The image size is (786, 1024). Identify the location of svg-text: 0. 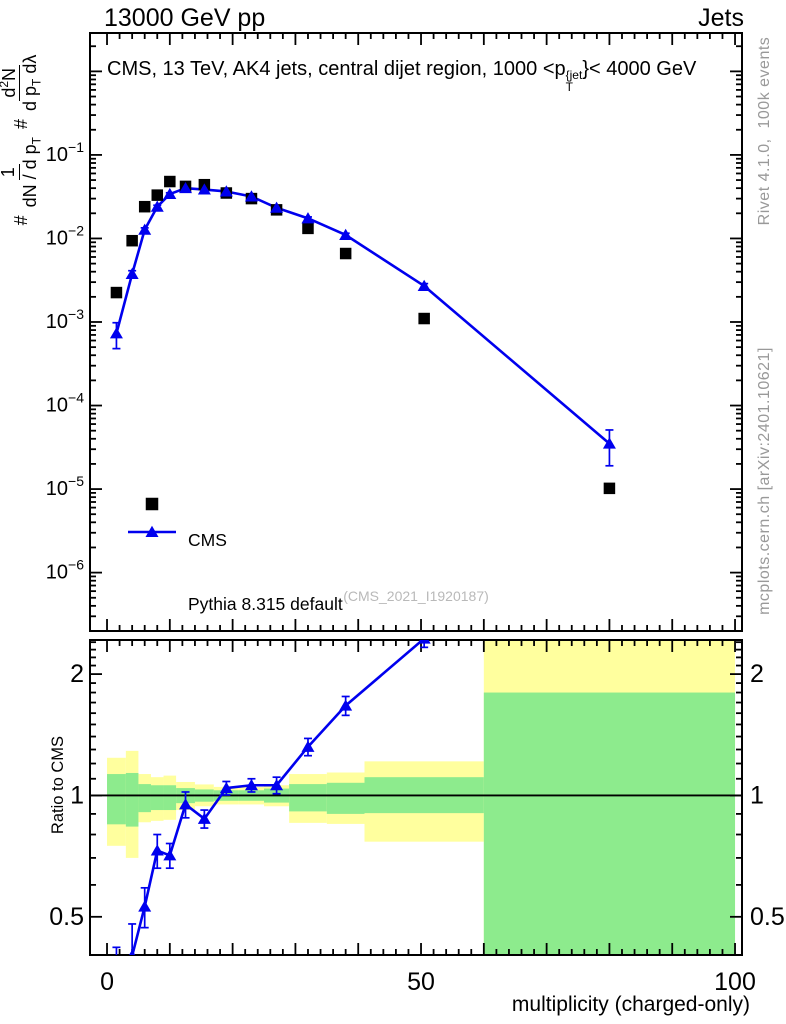
(107, 982).